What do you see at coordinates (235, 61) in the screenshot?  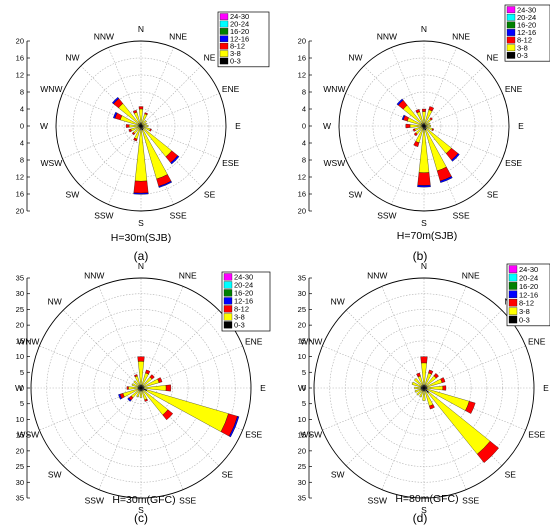 I see `legend-label: 0-3` at bounding box center [235, 61].